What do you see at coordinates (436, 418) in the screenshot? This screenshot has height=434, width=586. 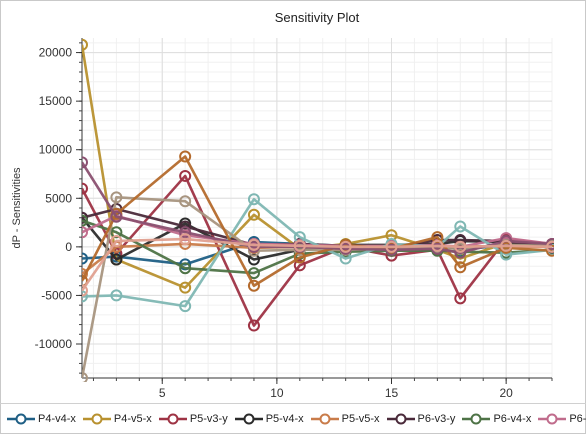 I see `legend-label: P6-v3-y` at bounding box center [436, 418].